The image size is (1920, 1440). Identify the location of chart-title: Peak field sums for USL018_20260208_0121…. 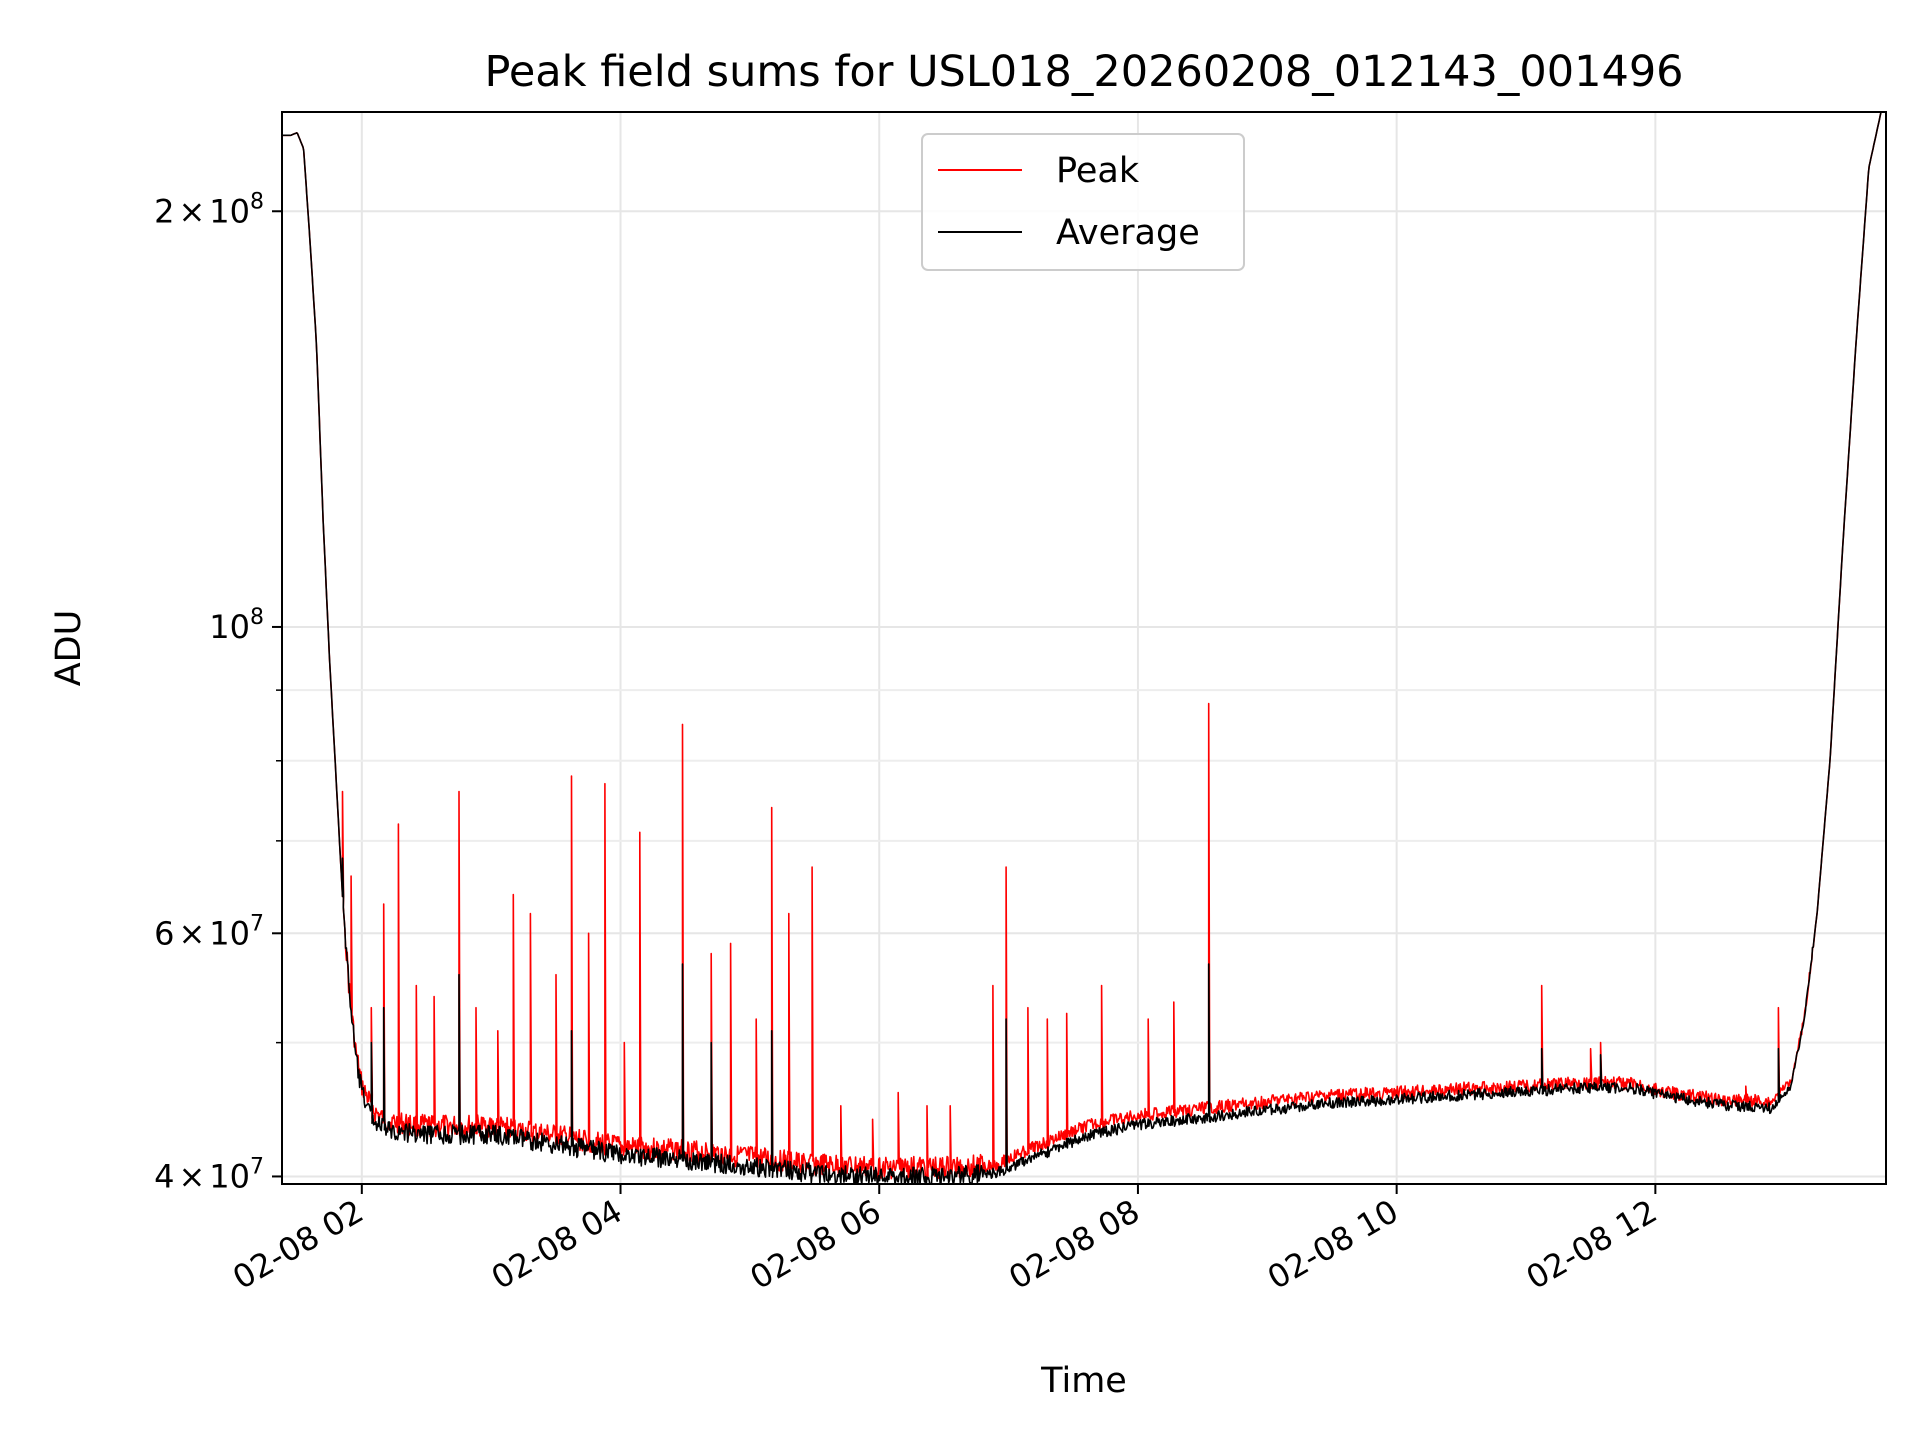
(1083, 72).